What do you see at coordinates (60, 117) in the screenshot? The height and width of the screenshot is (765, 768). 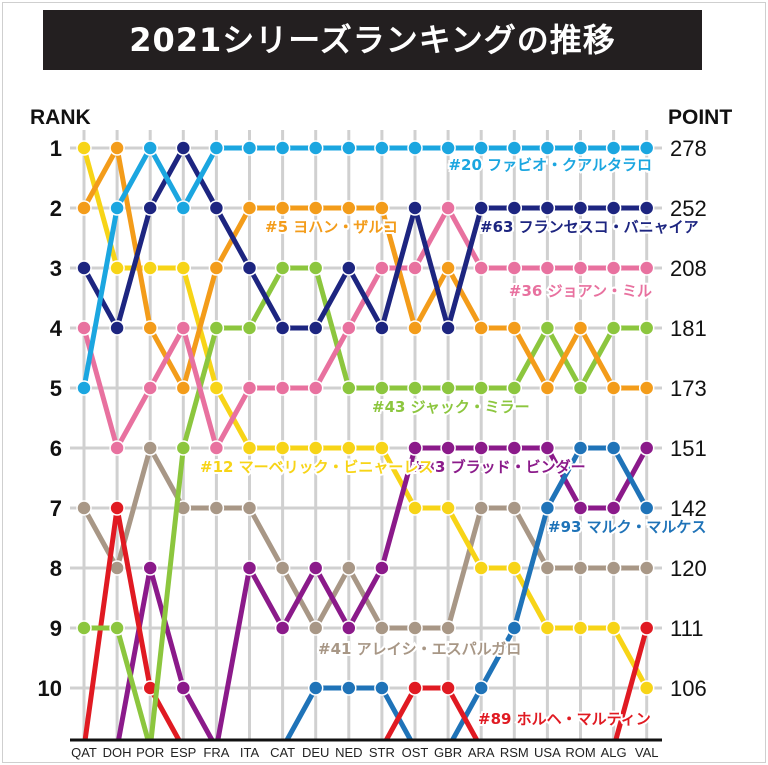 I see `rank-axis-label: RANK` at bounding box center [60, 117].